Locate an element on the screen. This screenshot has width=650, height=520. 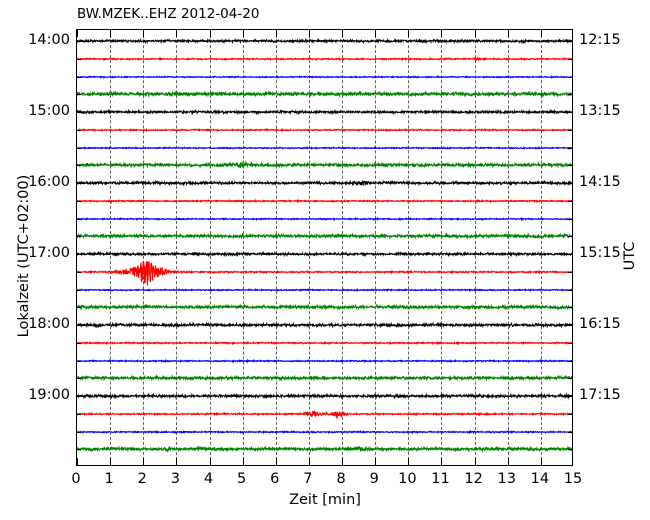
plot-title: BW.MZEK..EHZ 2012-04-20 is located at coordinates (168, 14).